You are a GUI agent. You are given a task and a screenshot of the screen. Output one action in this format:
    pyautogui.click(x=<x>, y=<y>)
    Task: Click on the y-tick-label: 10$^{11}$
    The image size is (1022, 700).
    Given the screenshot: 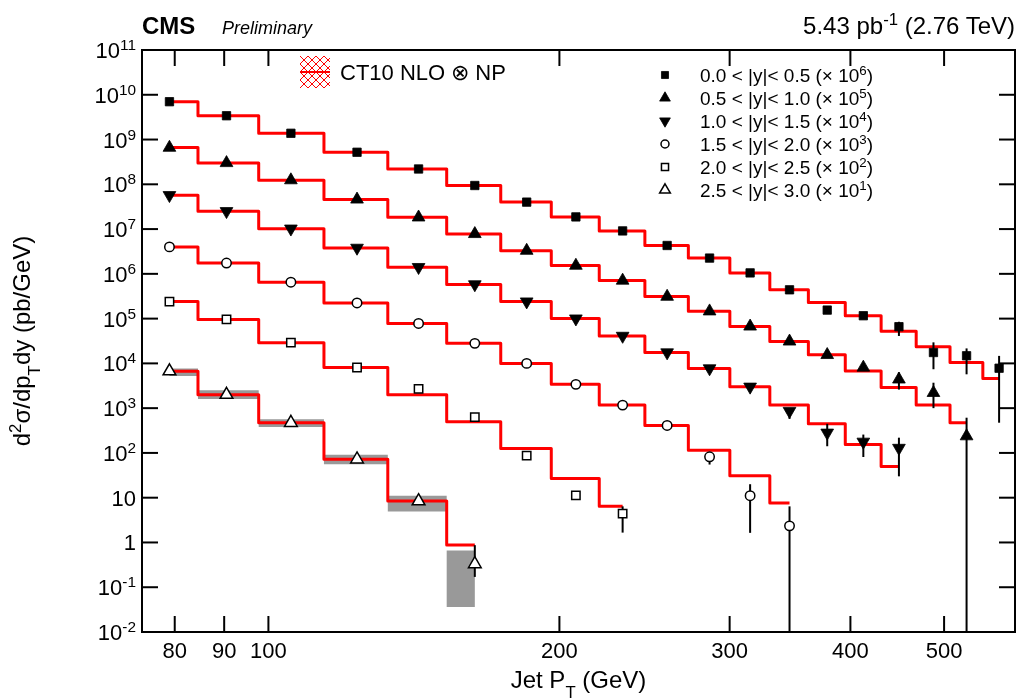 What is the action you would take?
    pyautogui.click(x=115, y=49)
    